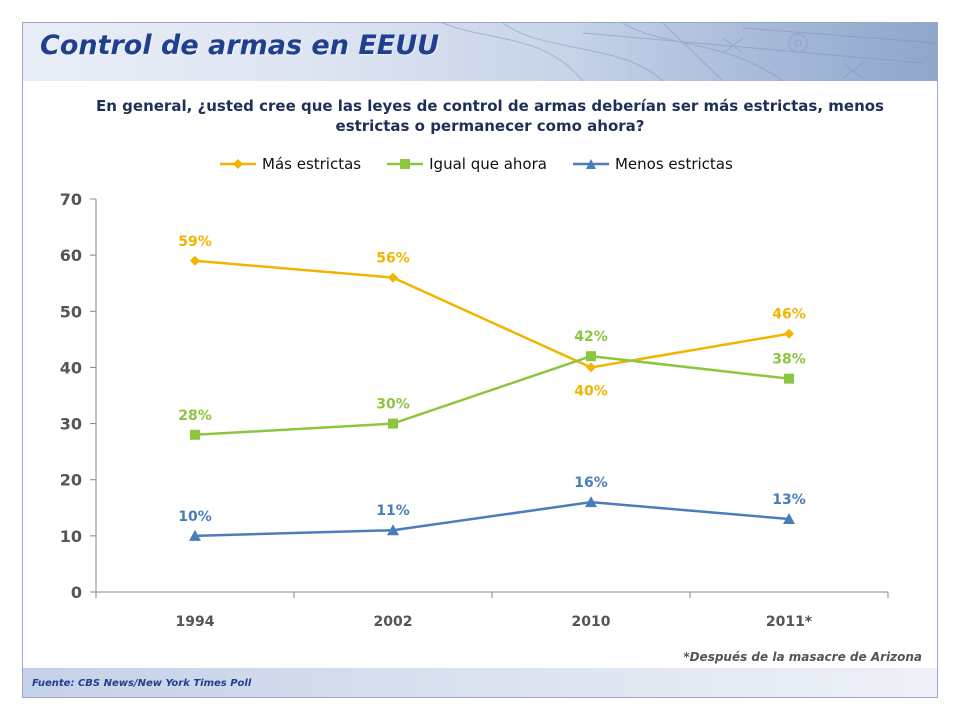  What do you see at coordinates (240, 45) in the screenshot?
I see `page-title: Control de armas en EEUU` at bounding box center [240, 45].